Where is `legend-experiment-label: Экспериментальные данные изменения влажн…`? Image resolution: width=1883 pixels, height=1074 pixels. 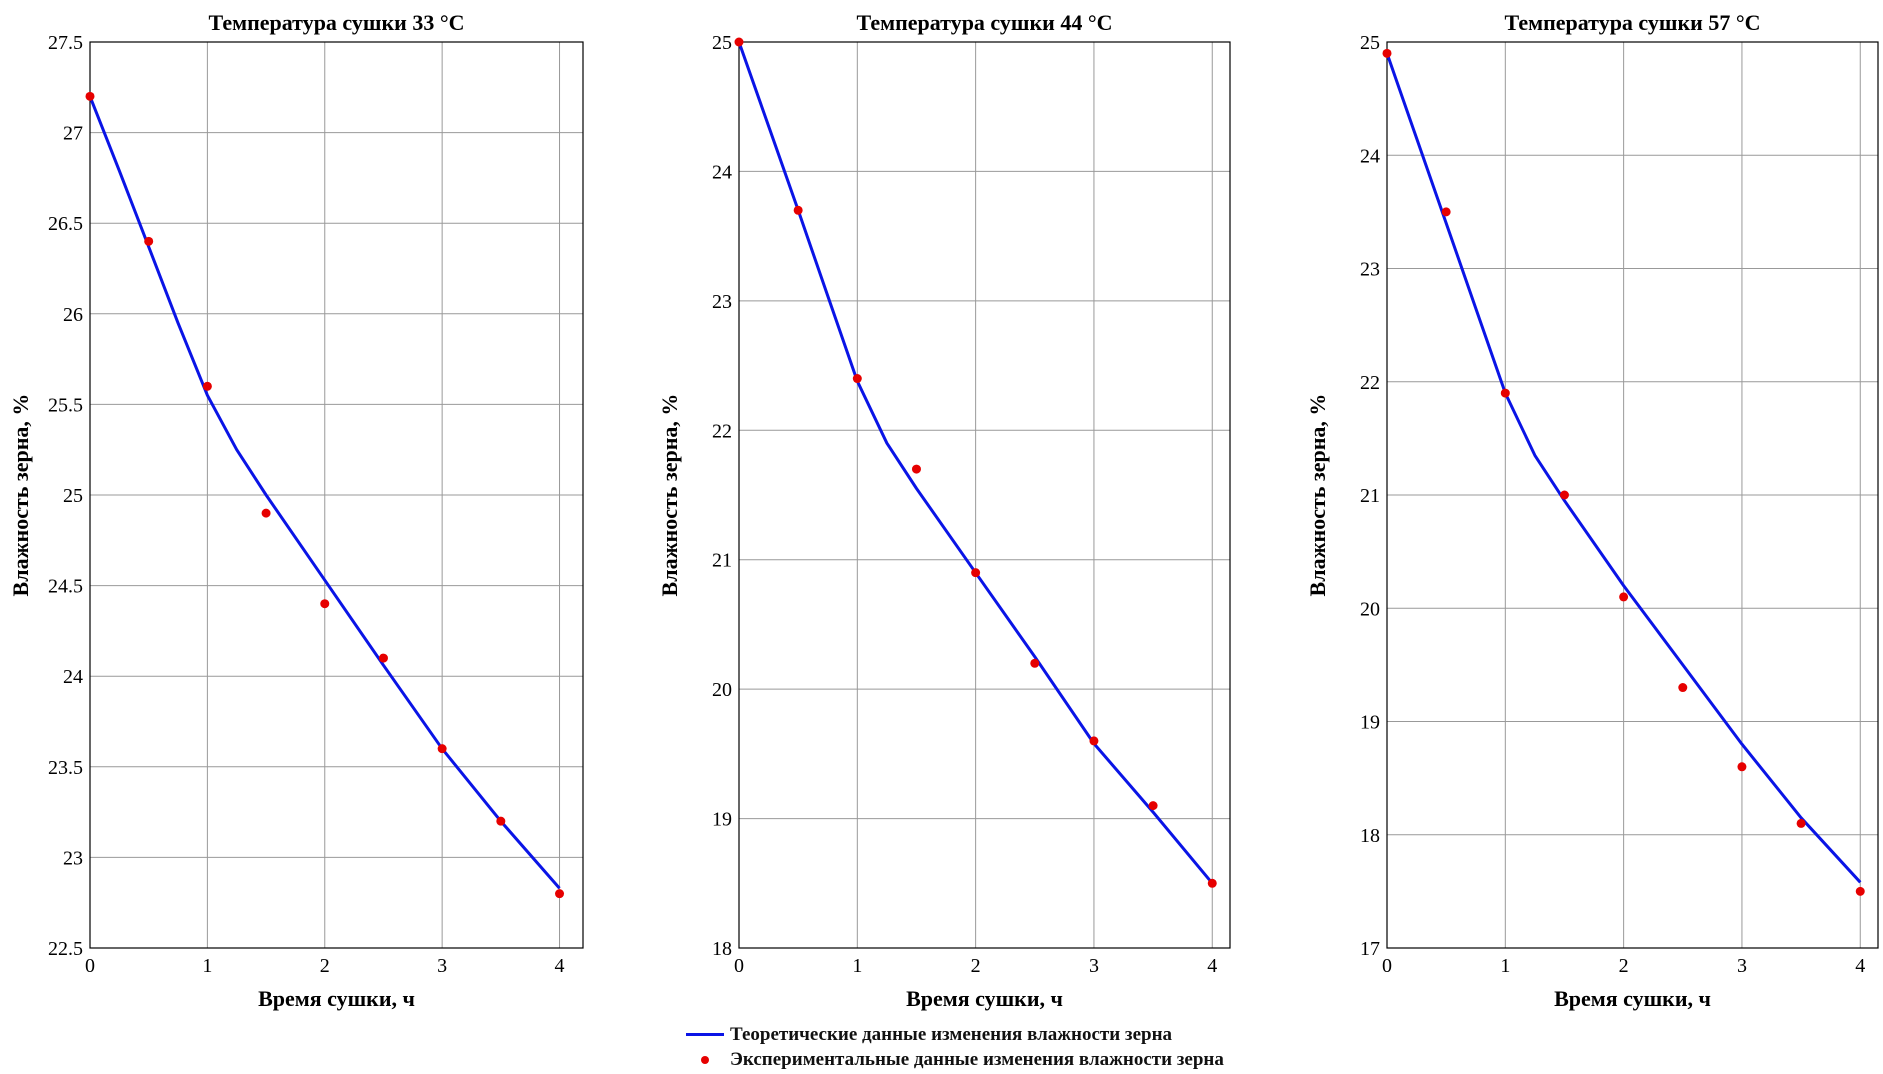
legend-experiment-label: Экспериментальные данные изменения влажн… is located at coordinates (977, 1059).